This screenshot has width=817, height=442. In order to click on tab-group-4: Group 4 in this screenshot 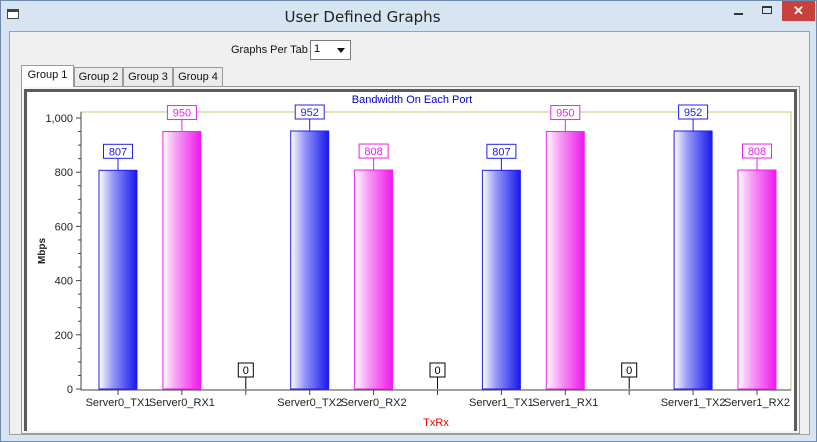, I will do `click(198, 76)`.